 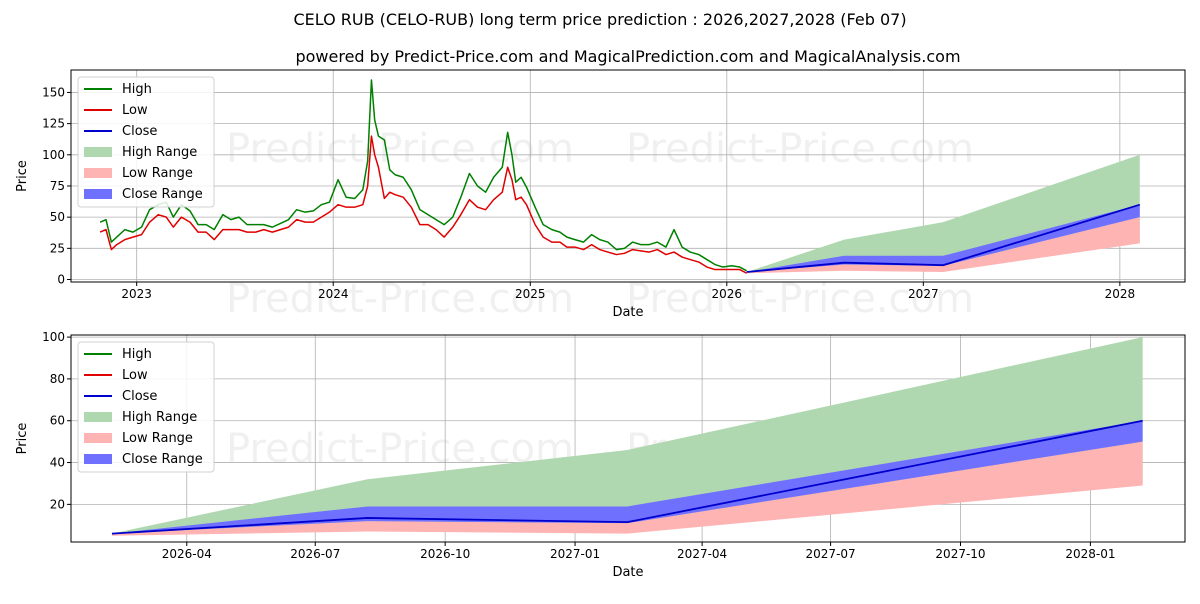 What do you see at coordinates (530, 294) in the screenshot?
I see `x-tick-label: 2025` at bounding box center [530, 294].